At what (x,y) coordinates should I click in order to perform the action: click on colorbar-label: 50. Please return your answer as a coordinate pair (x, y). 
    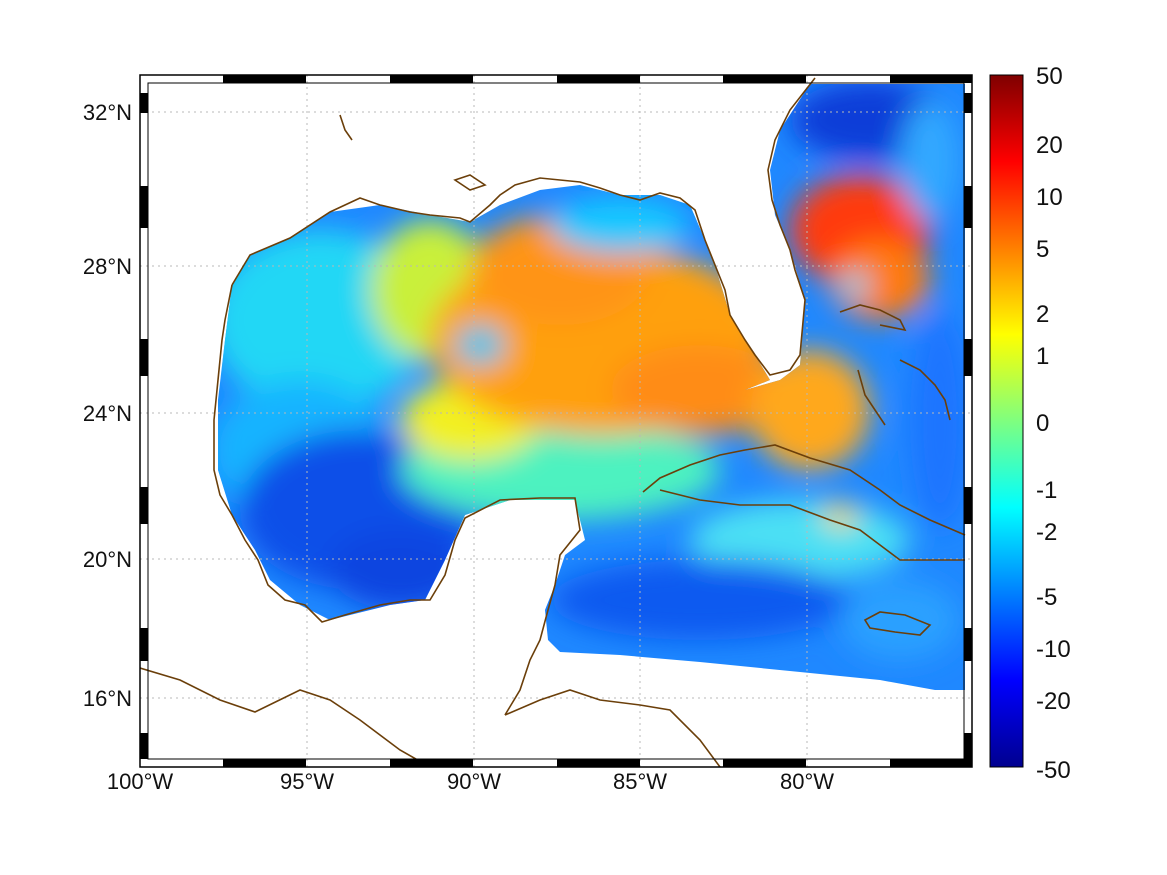
    Looking at the image, I should click on (1049, 76).